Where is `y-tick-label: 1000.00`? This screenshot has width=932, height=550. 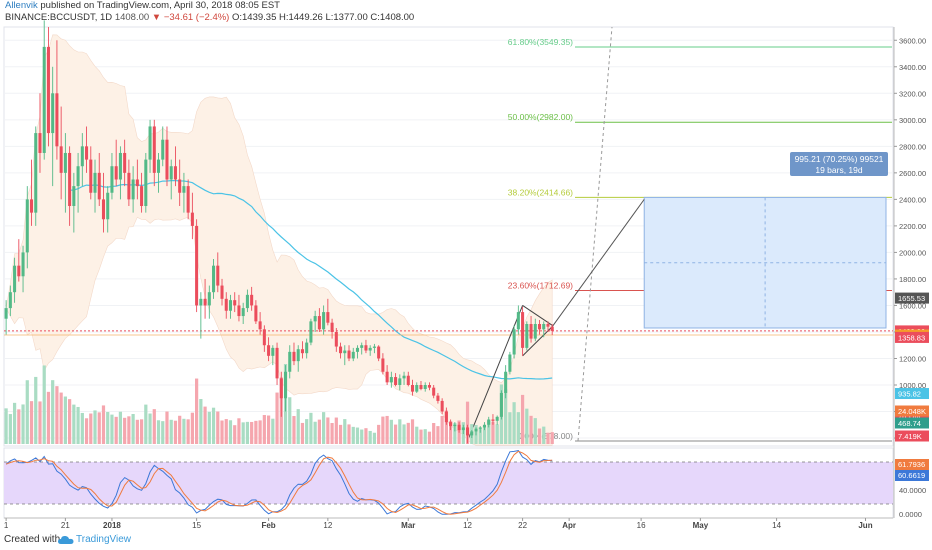
y-tick-label: 1000.00 is located at coordinates (912, 385).